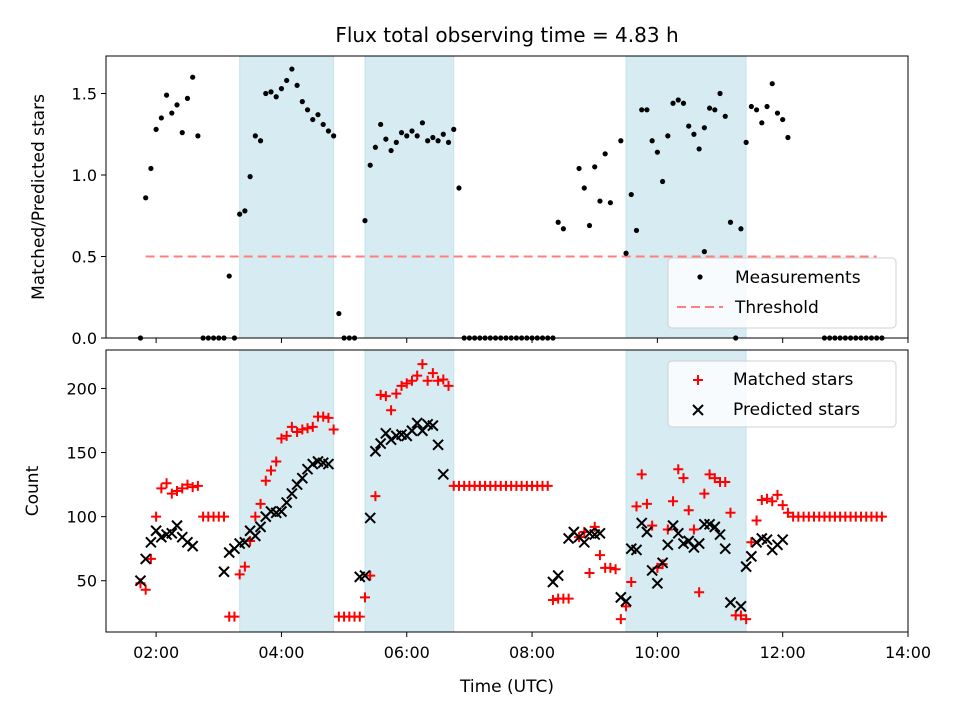 The height and width of the screenshot is (720, 960). Describe the element at coordinates (87, 581) in the screenshot. I see `bottom-y-tick-label: 50` at that location.